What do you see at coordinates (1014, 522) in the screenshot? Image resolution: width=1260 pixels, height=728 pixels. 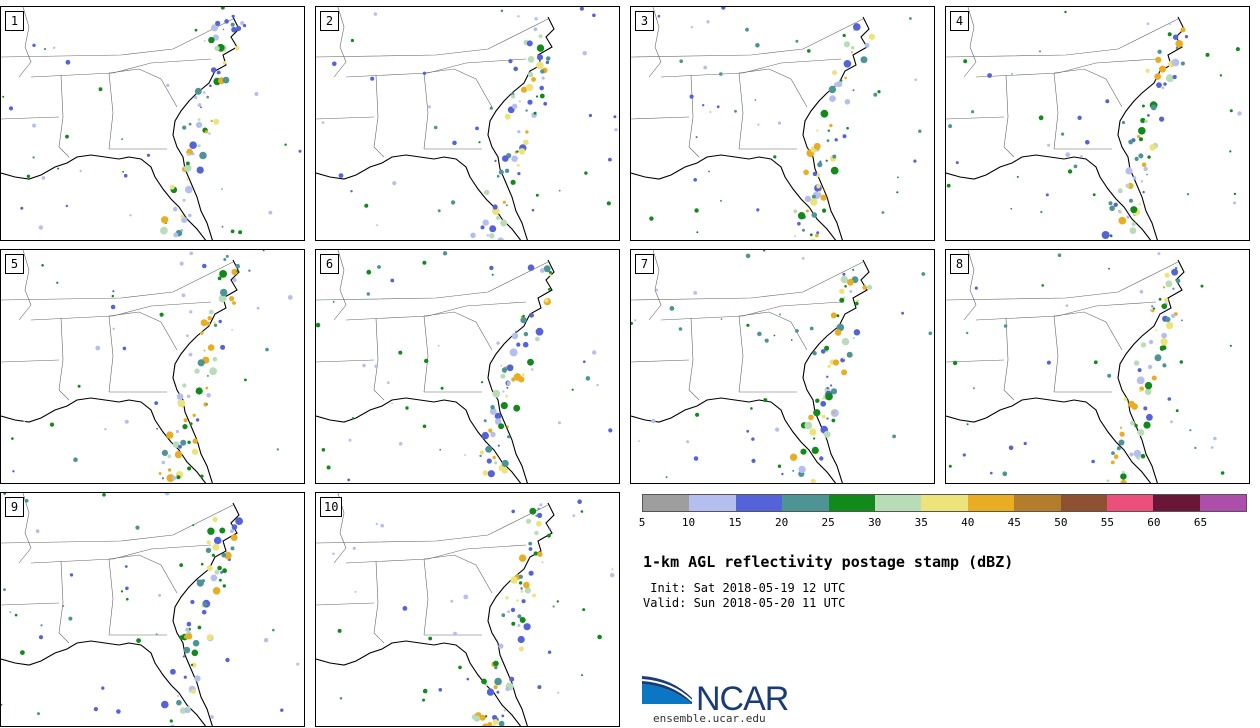 I see `colorbar-tick: 45` at bounding box center [1014, 522].